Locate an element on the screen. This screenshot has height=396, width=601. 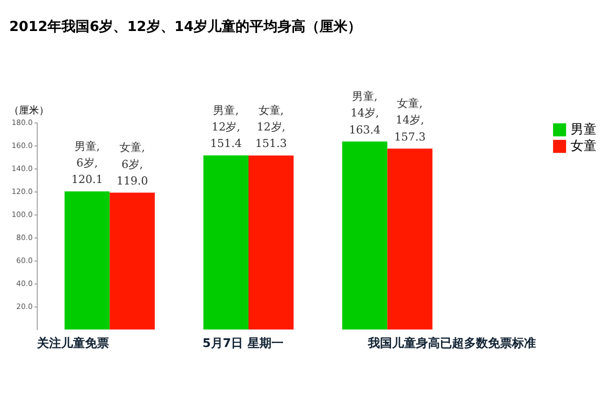
y-tick-label: 120.0 is located at coordinates (22, 191).